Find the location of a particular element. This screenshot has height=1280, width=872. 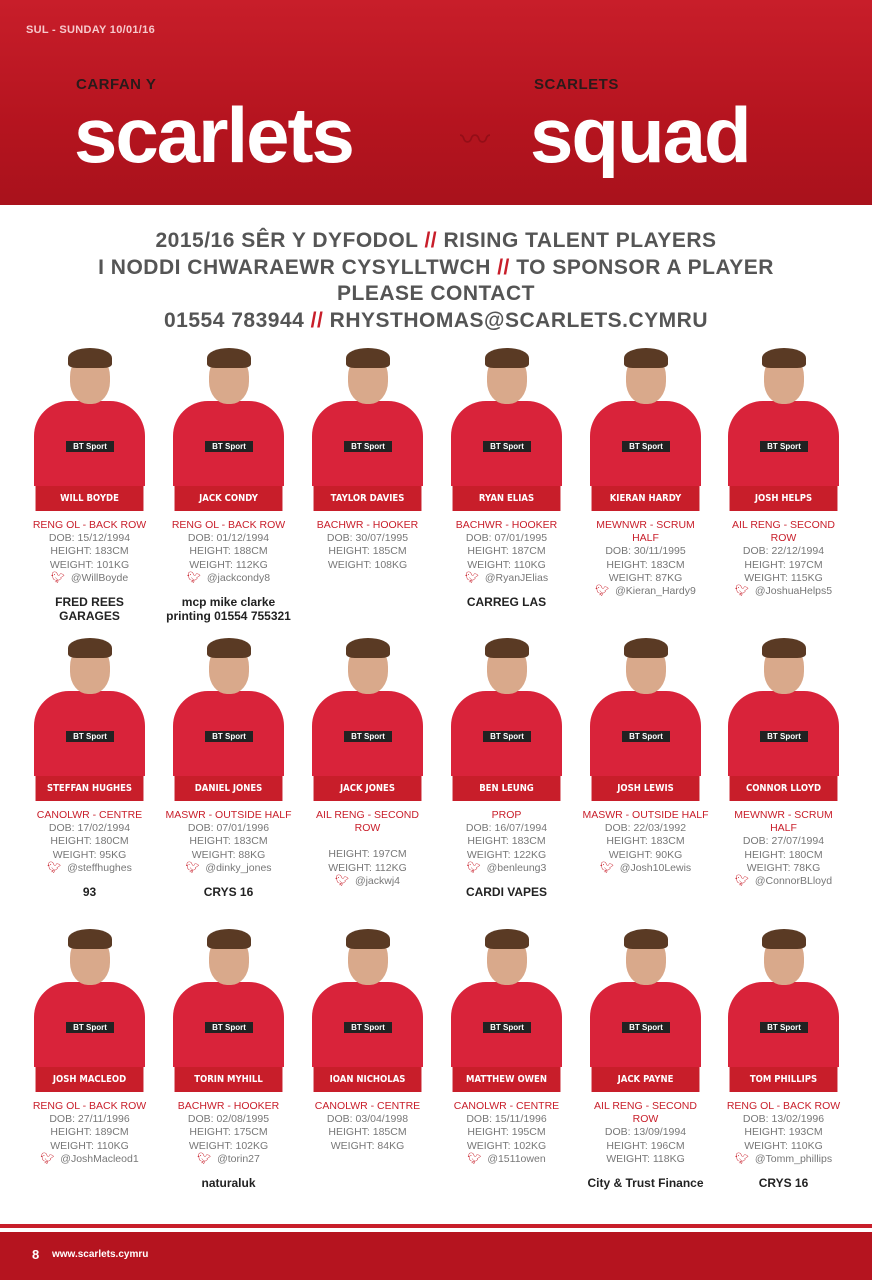

player-position: BACHWR - HOOKER is located at coordinates (367, 525).